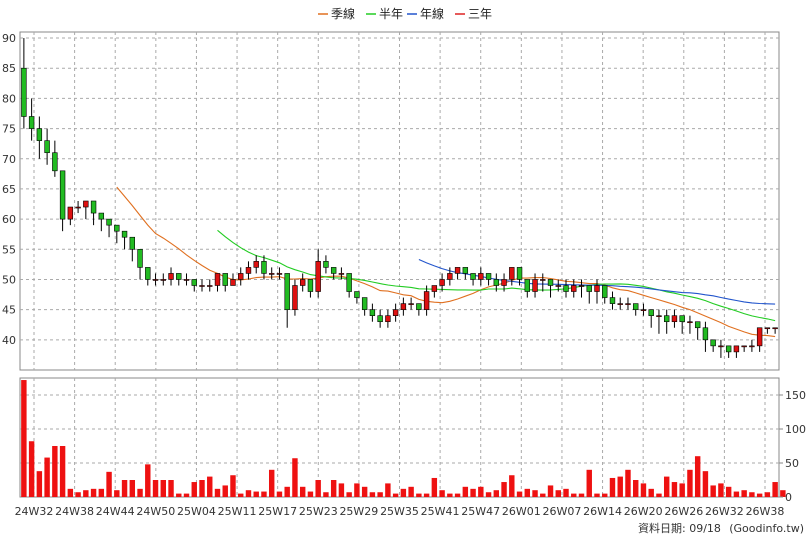 The image size is (808, 540). Describe the element at coordinates (115, 511) in the screenshot. I see `x-tick-label: 24W44` at that location.